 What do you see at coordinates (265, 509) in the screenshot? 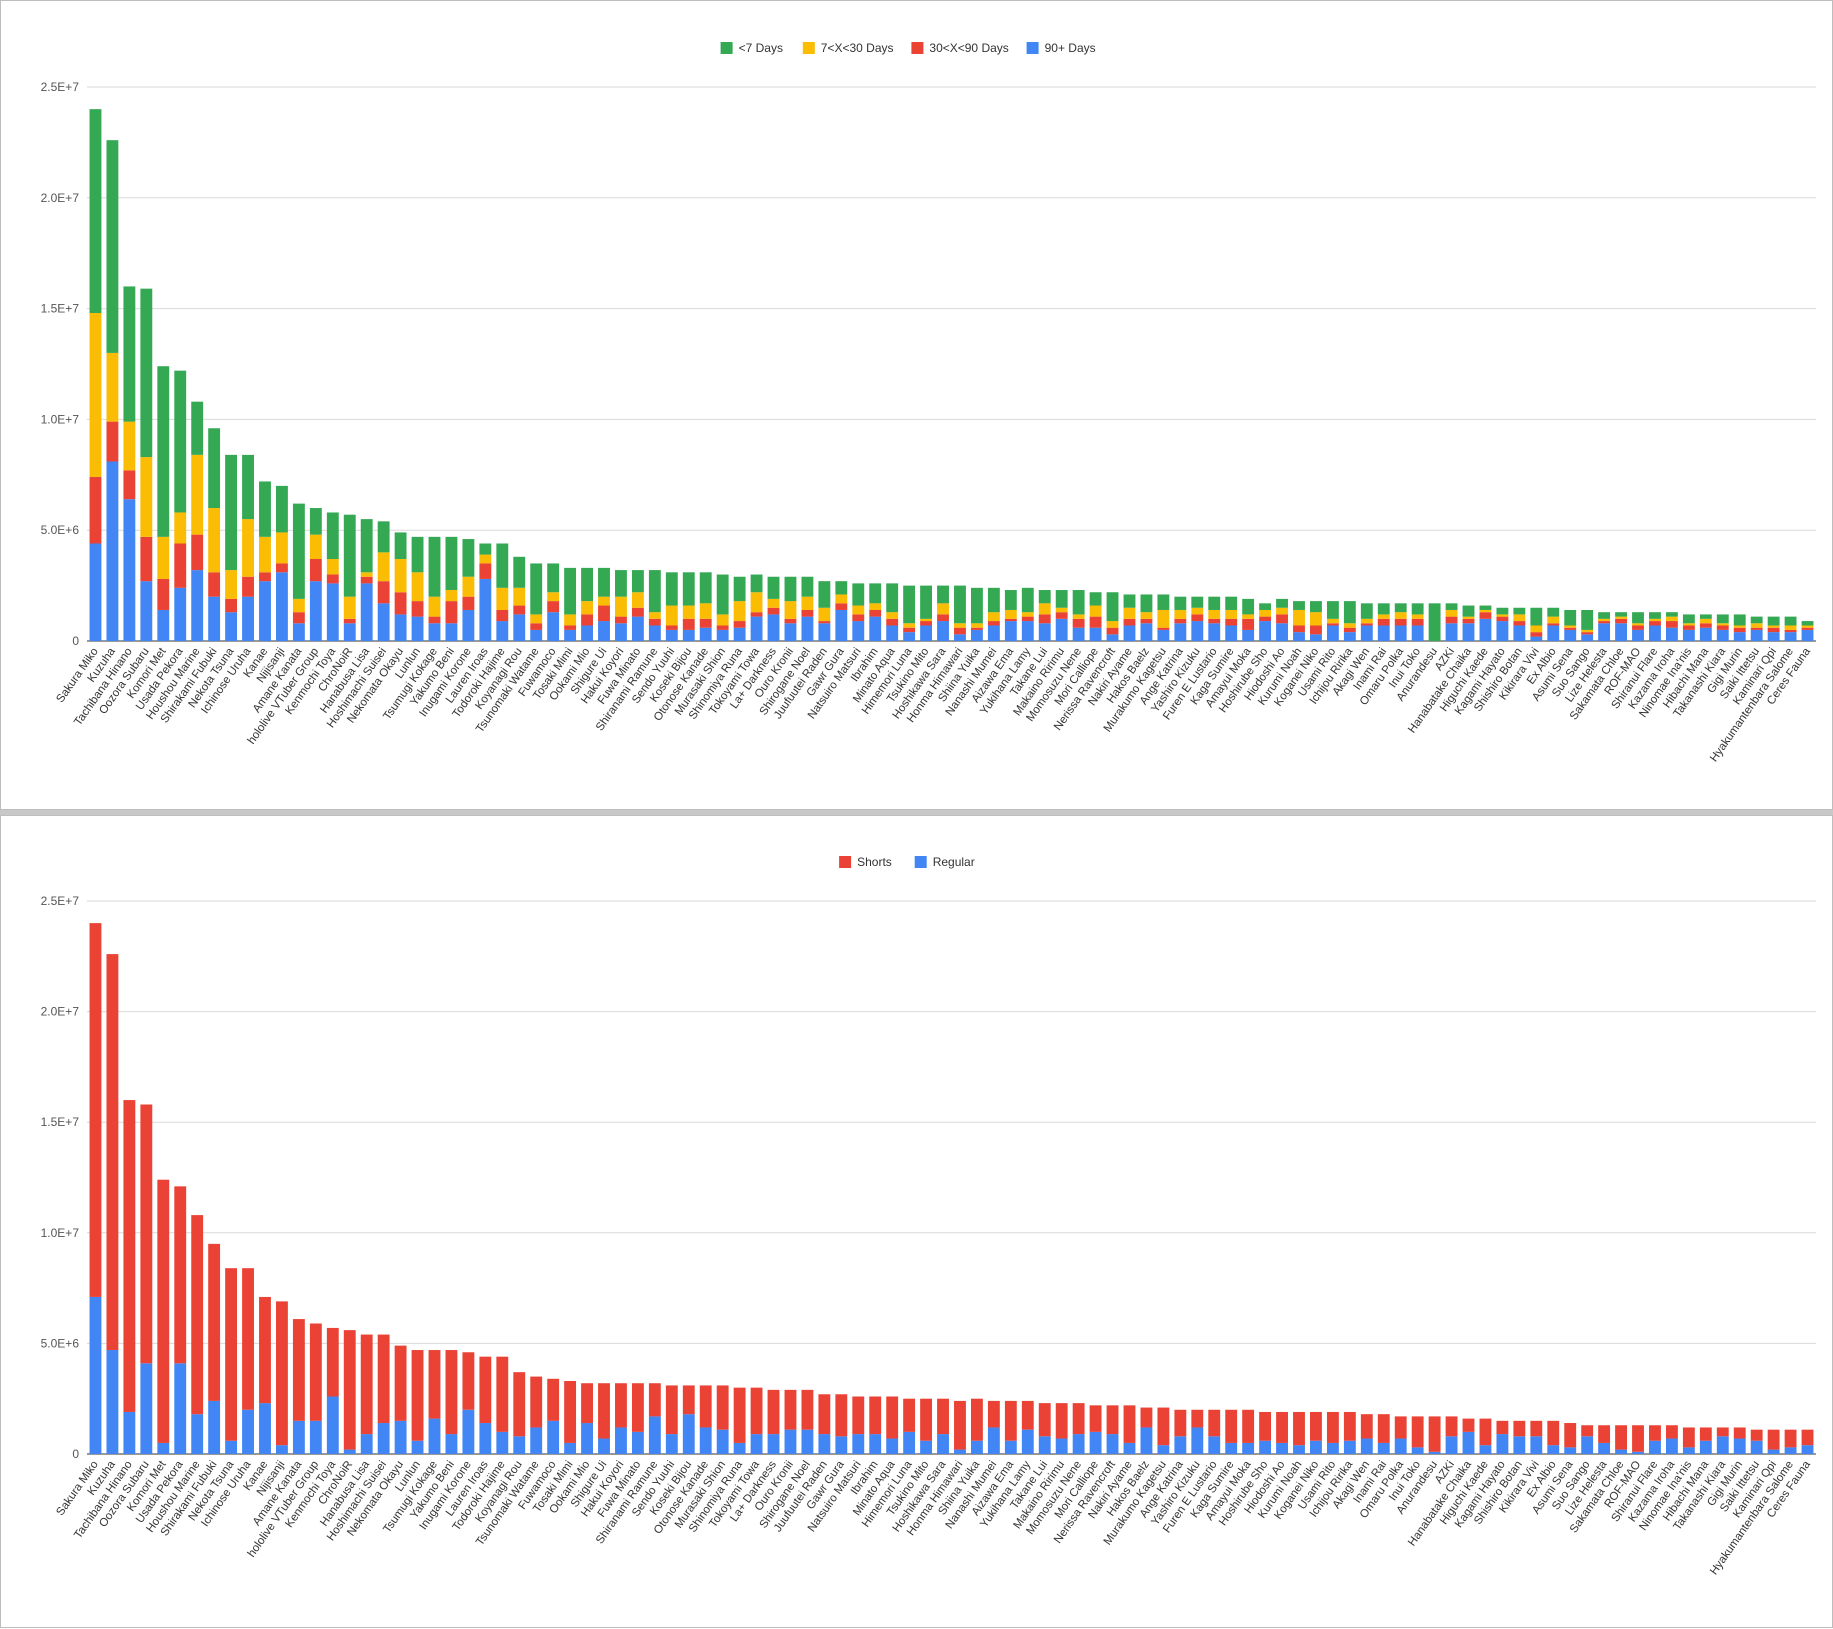
I see `bar-7-days-kanae` at bounding box center [265, 509].